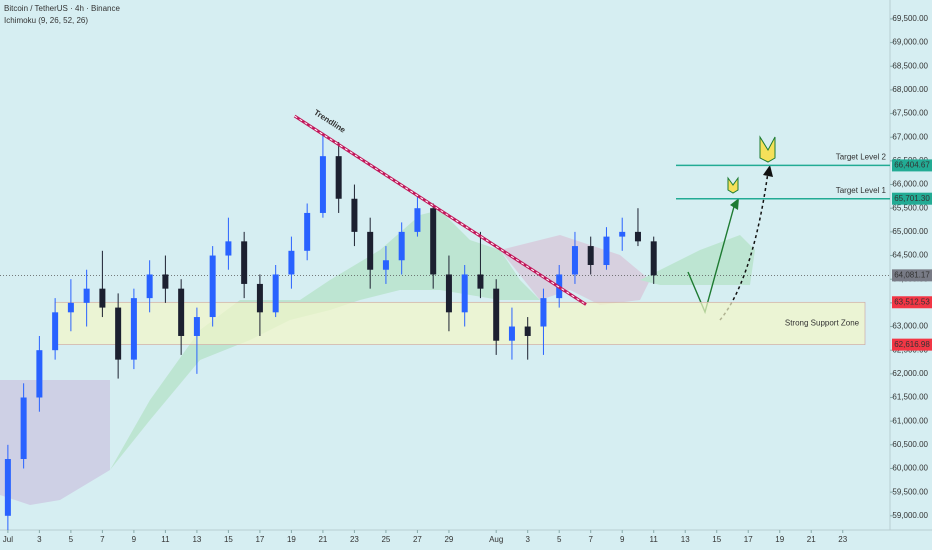 The height and width of the screenshot is (550, 932). Describe the element at coordinates (910, 397) in the screenshot. I see `y-tick-label: 61,500.00` at that location.